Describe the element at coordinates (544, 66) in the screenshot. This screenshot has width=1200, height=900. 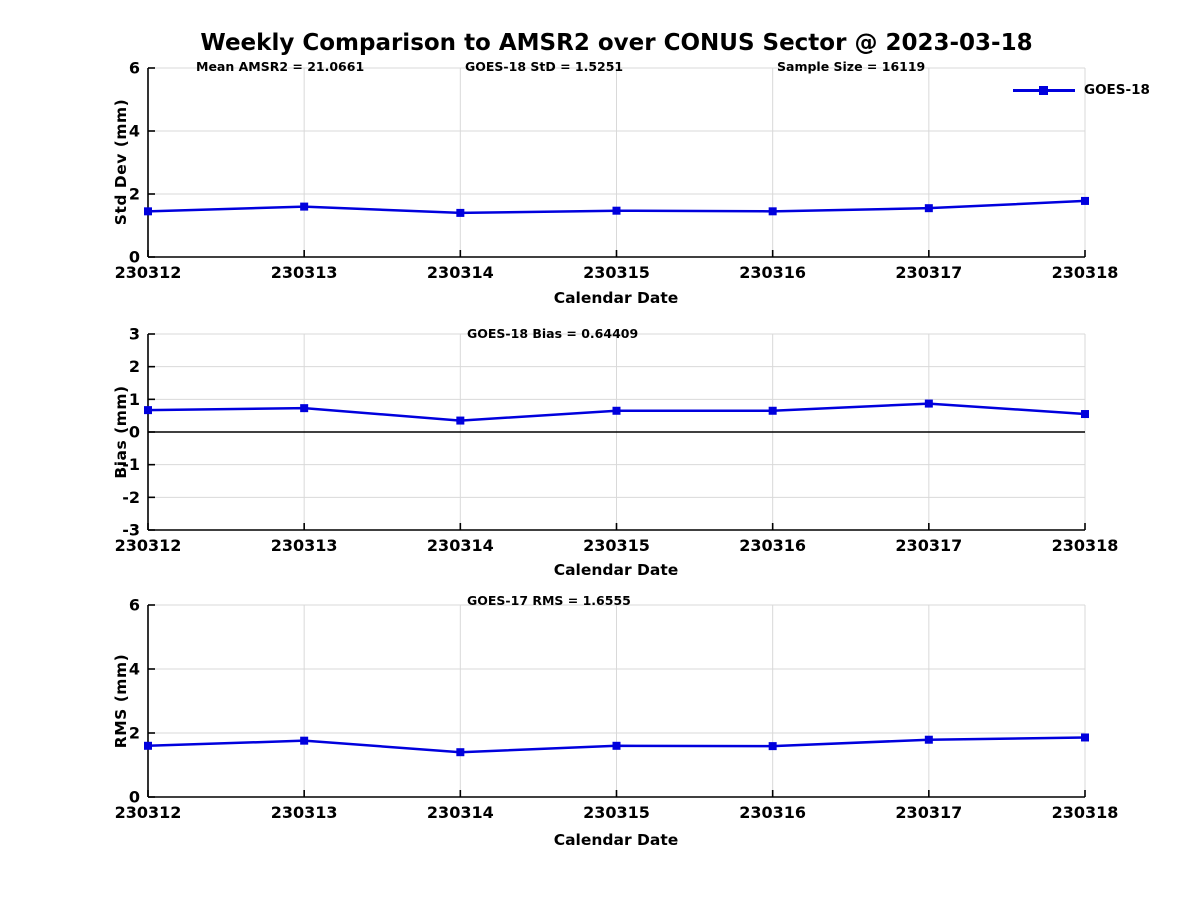
I see `annotation-goes18-std: GOES-18 StD = 1.5251` at that location.